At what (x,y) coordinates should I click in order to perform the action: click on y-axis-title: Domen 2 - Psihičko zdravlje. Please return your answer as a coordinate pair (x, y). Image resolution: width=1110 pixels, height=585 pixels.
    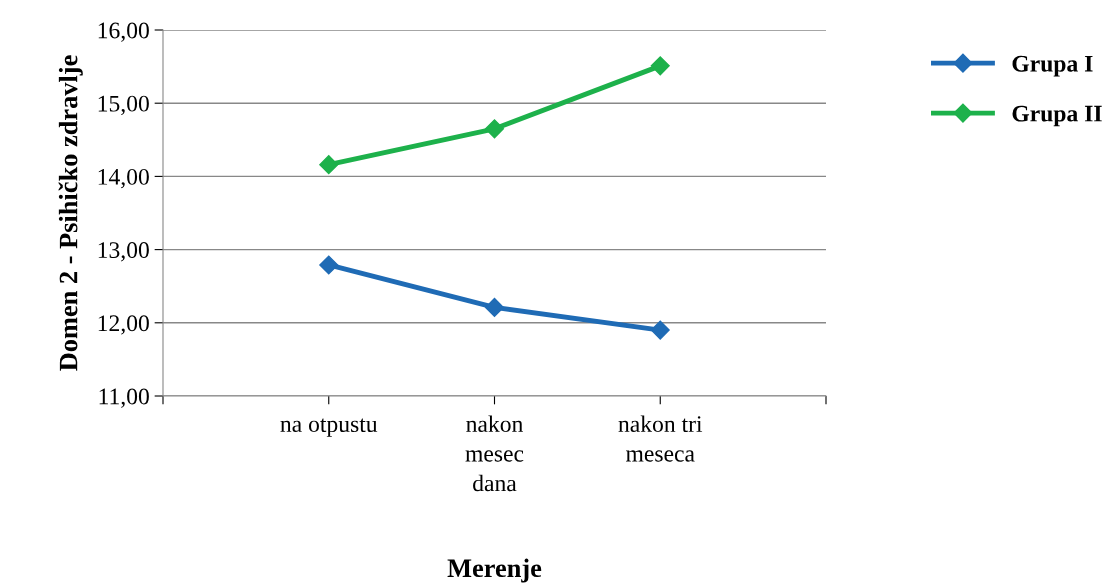
    Looking at the image, I should click on (70, 213).